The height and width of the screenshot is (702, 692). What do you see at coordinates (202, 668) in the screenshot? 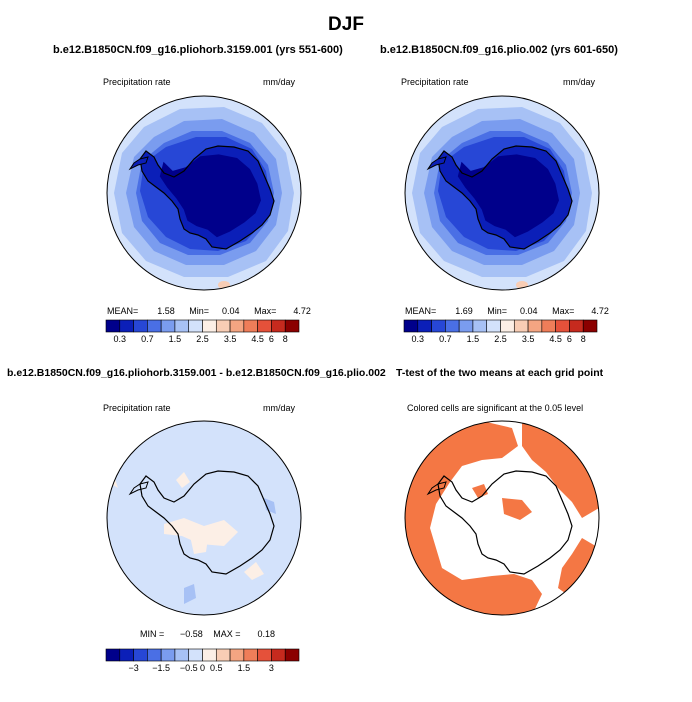
I see `colorbar3-tick-label: 0` at bounding box center [202, 668].